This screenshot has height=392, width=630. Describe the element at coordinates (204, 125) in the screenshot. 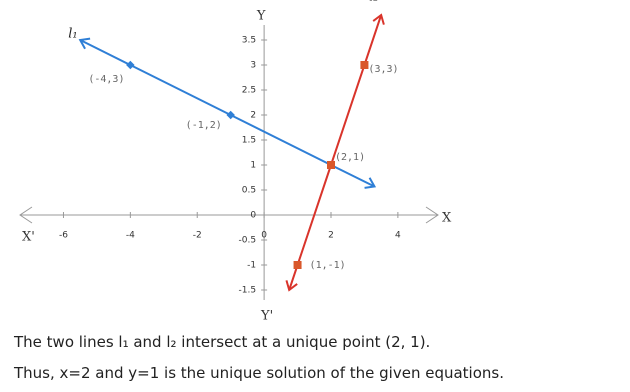

I see `point-label: (-1,2)` at that location.